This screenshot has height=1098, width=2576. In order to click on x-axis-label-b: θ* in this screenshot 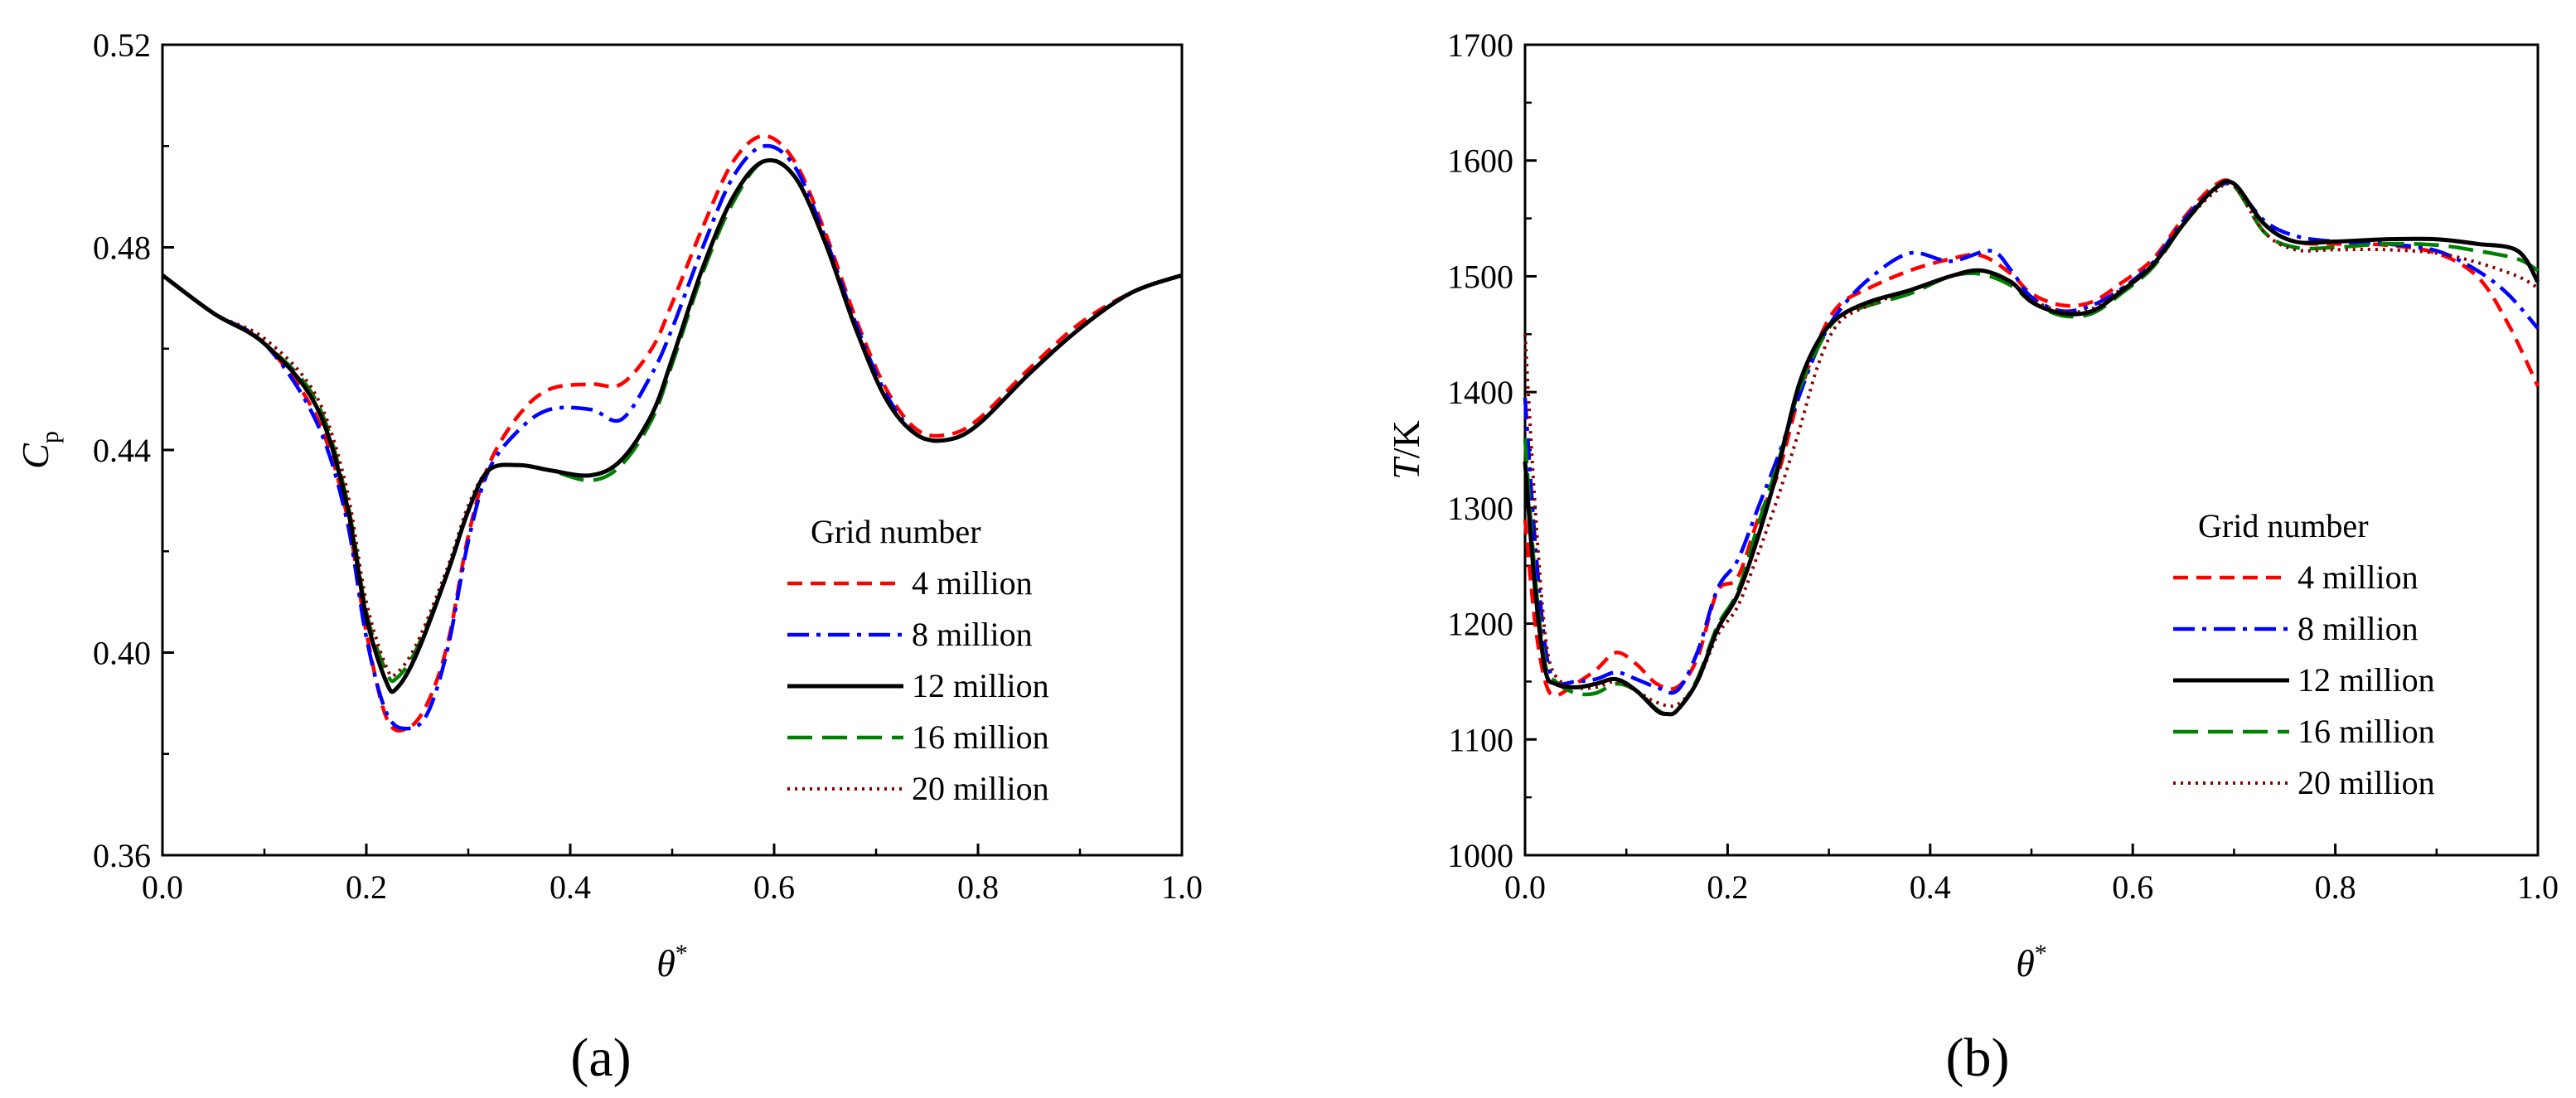, I will do `click(2031, 962)`.